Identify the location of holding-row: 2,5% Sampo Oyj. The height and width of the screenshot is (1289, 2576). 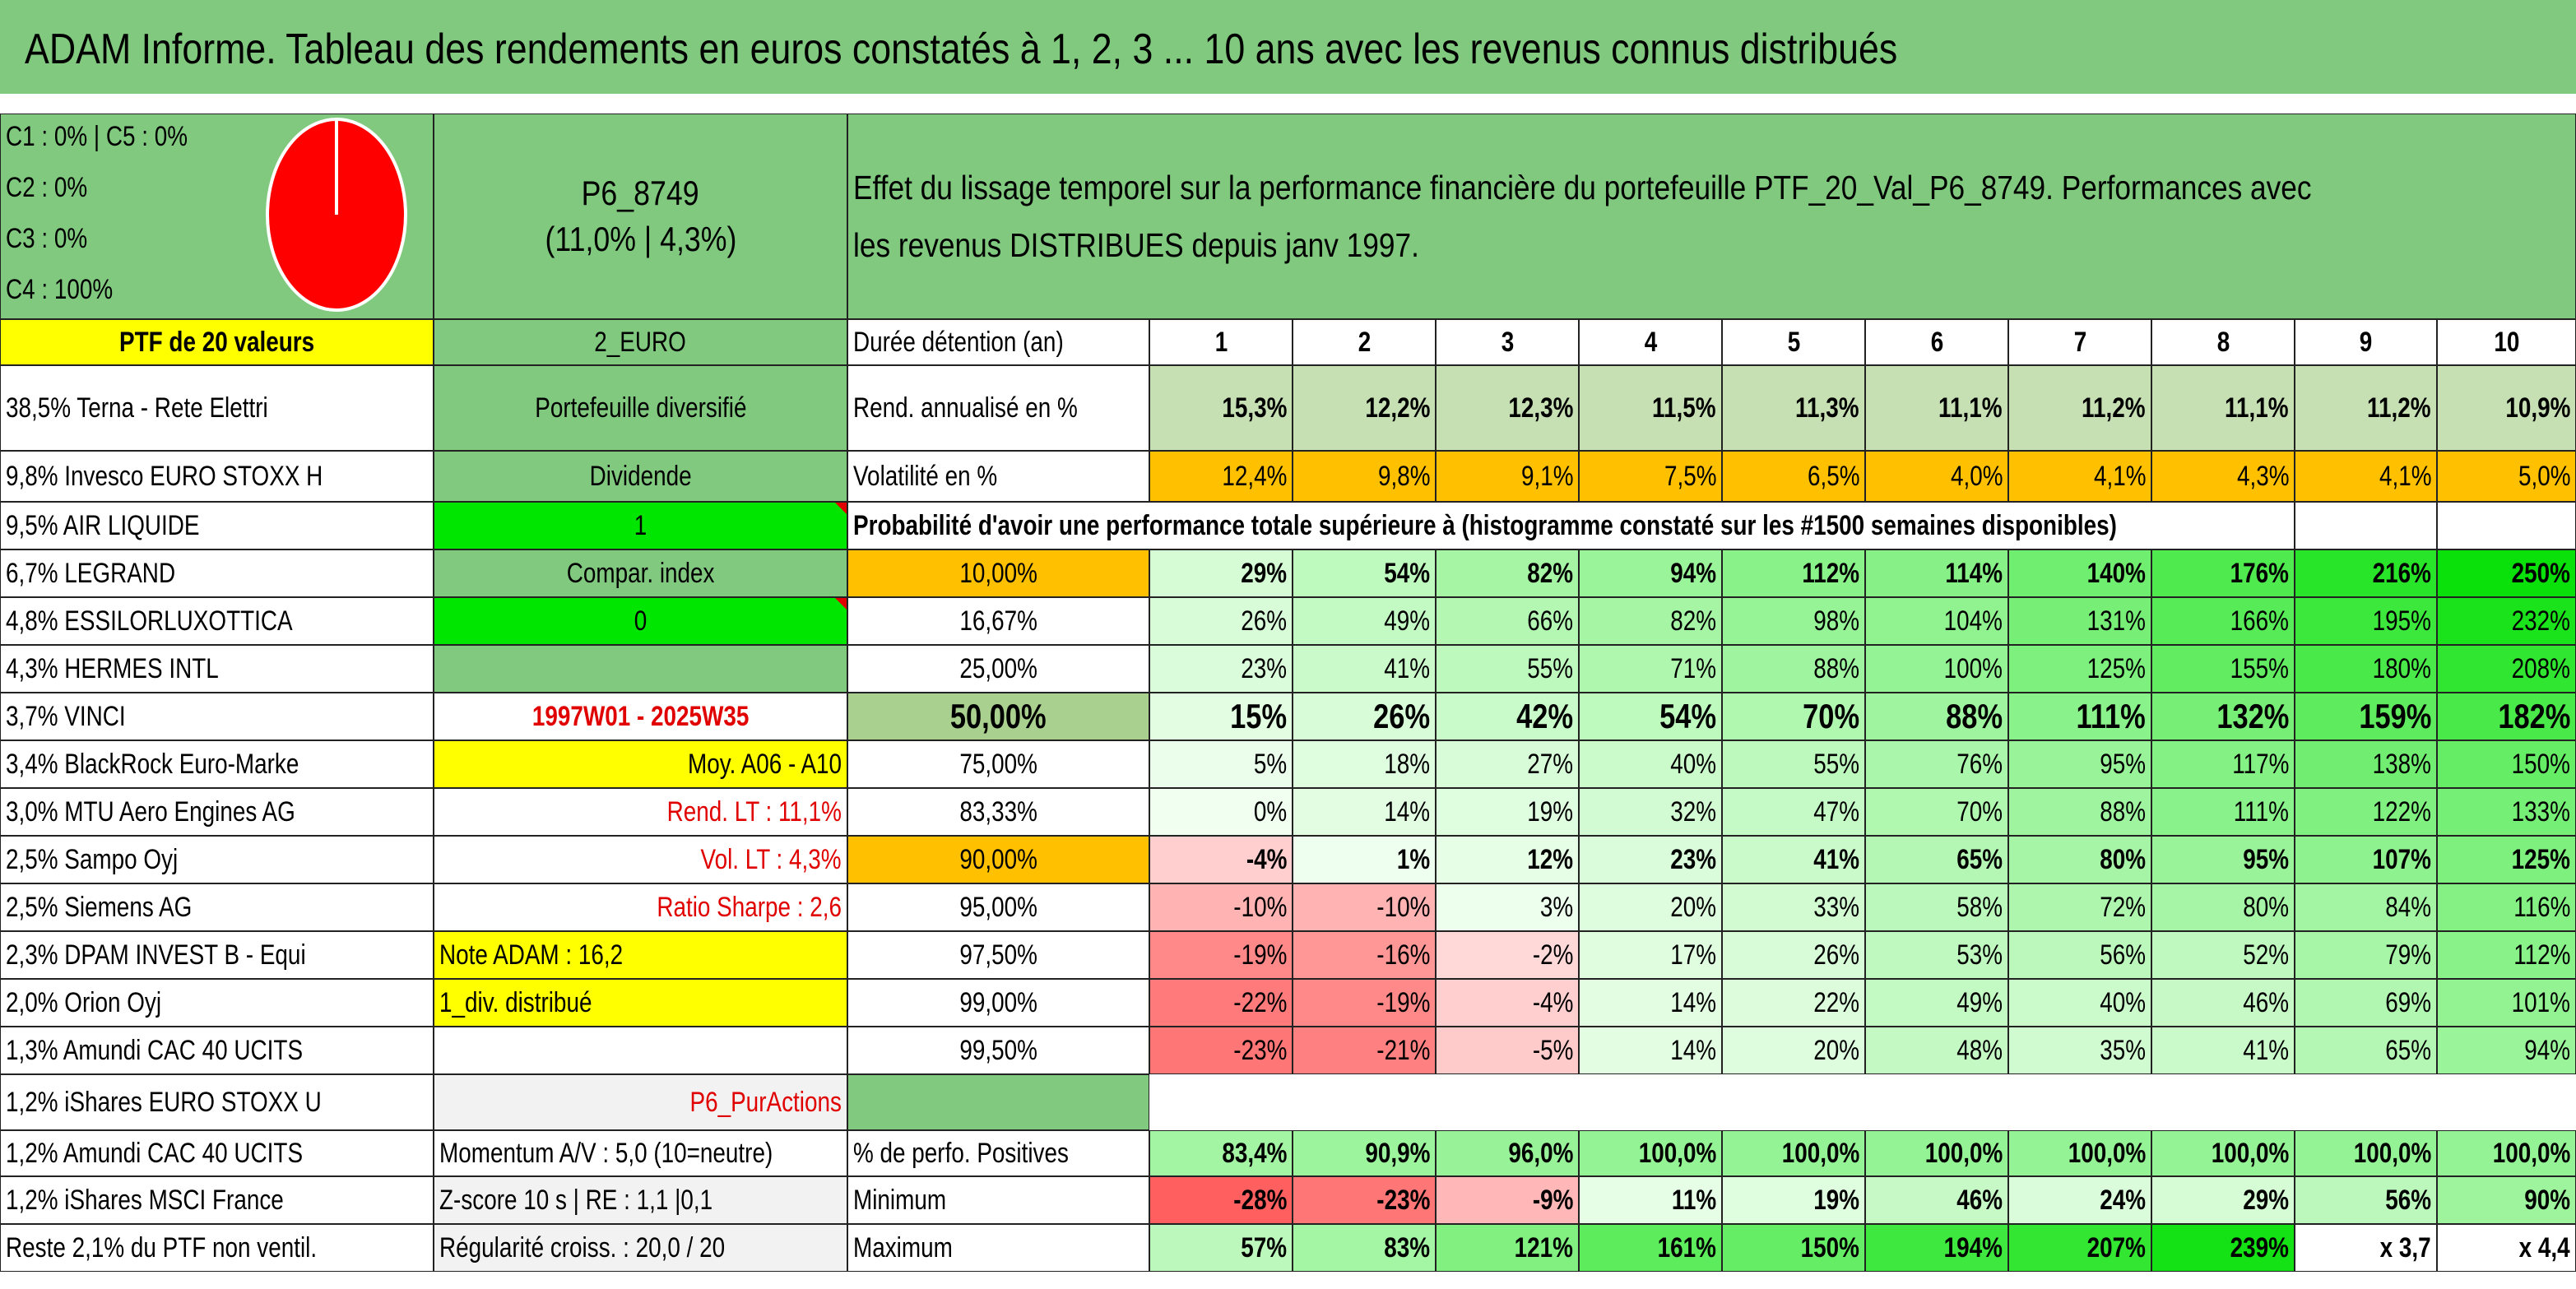
(217, 859).